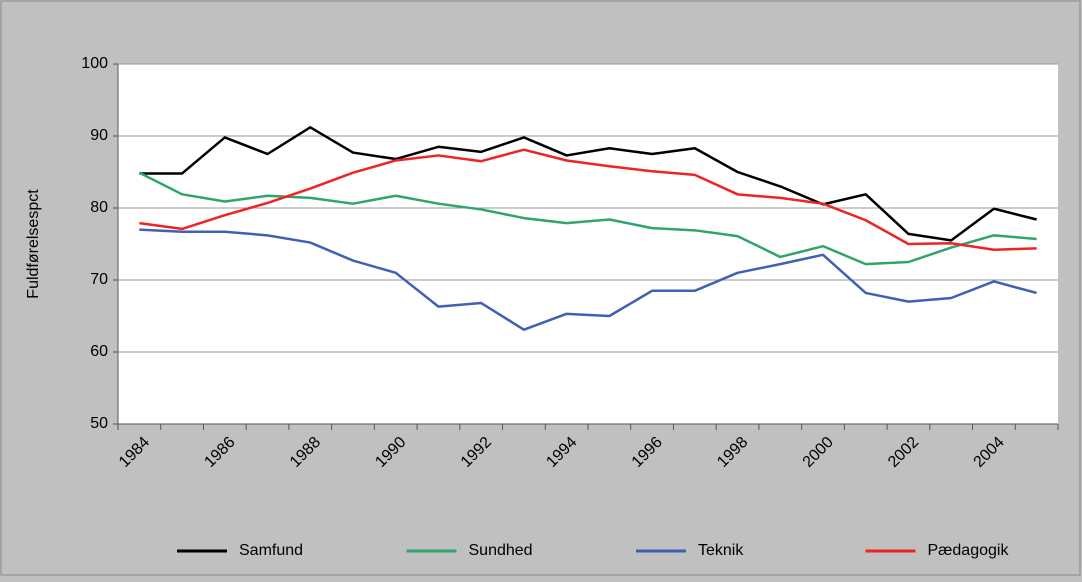  I want to click on y-tick-label: 50, so click(99, 423).